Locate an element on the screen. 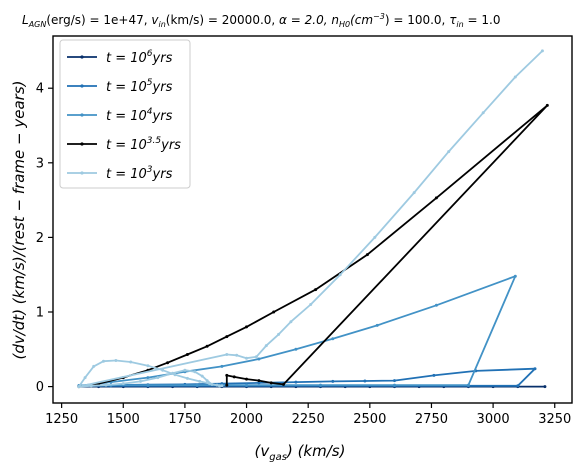  y-axis: 0 1 2 3 4 is located at coordinates (44, 238).